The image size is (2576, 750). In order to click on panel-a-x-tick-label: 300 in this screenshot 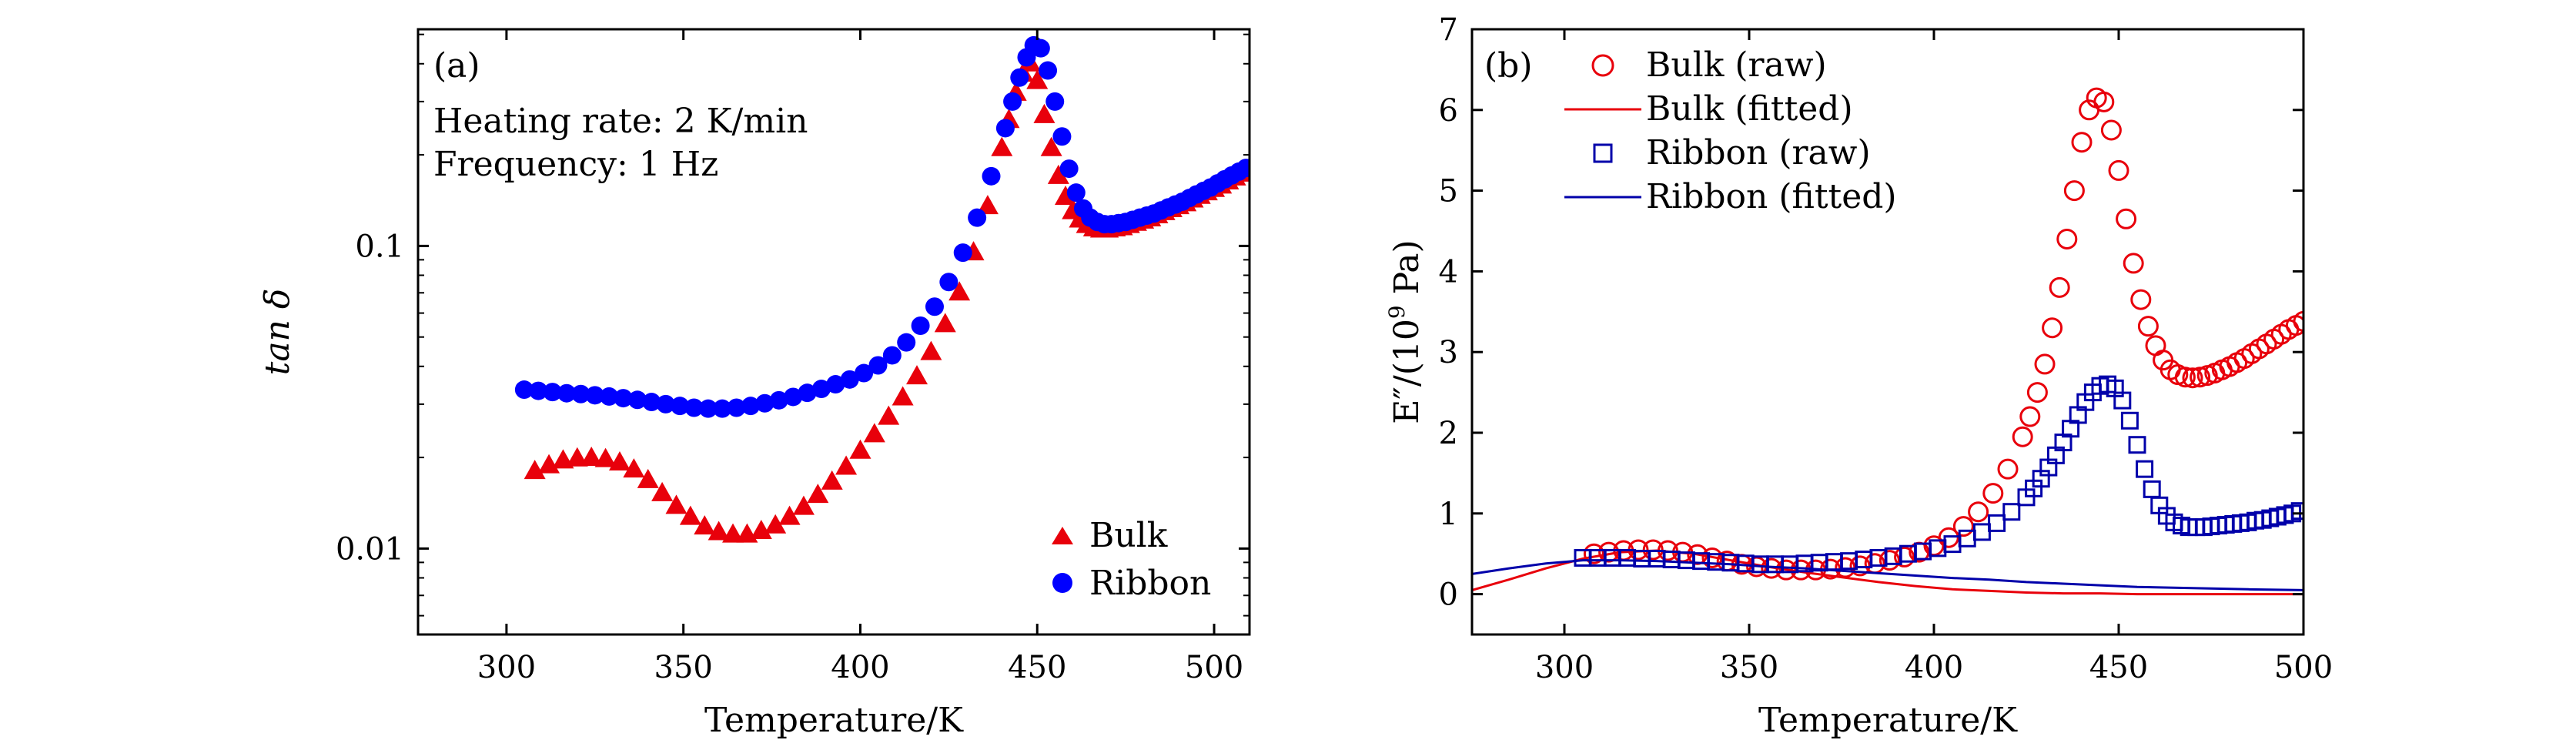, I will do `click(507, 667)`.